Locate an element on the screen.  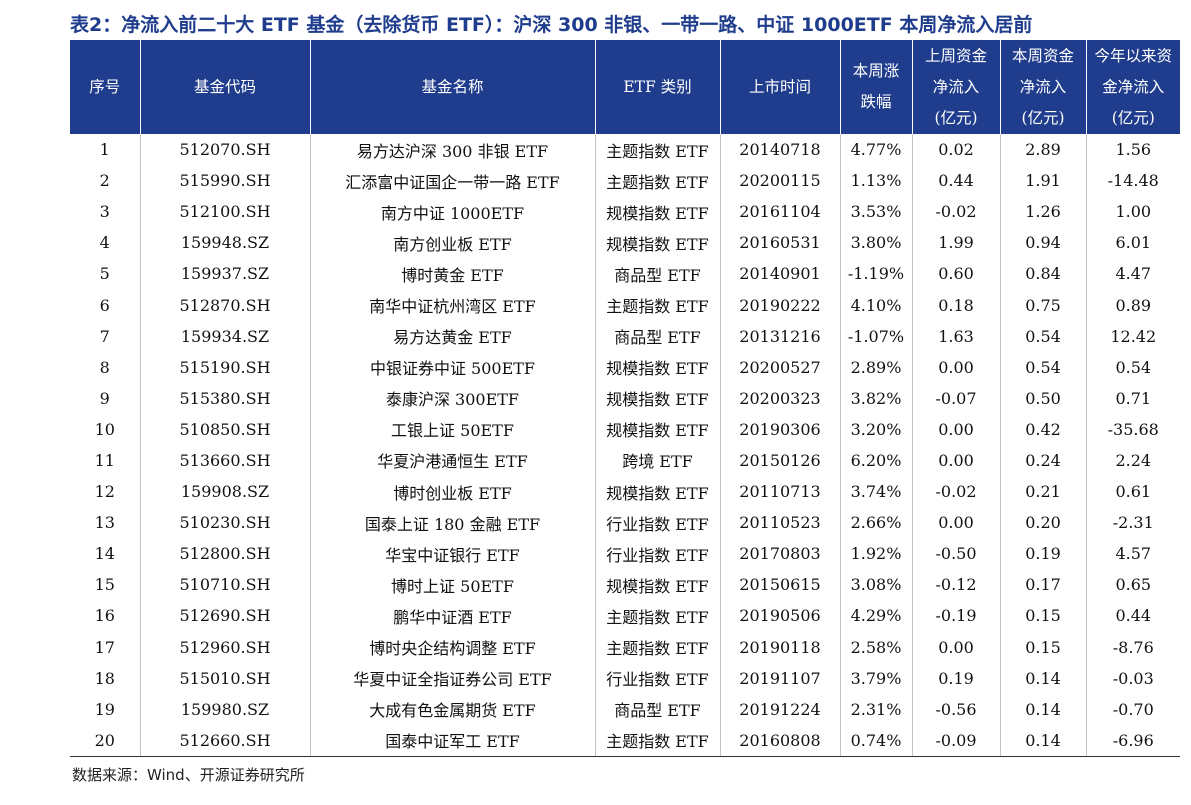
cell-listing-date: 20190118 is located at coordinates (780, 647).